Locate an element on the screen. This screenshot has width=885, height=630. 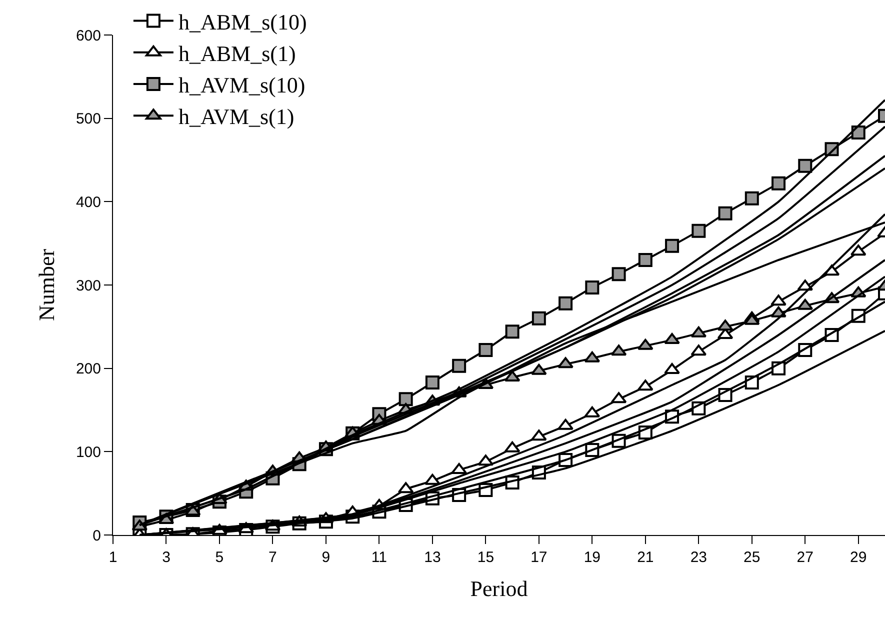
y-axis-title: Number is located at coordinates (46, 285).